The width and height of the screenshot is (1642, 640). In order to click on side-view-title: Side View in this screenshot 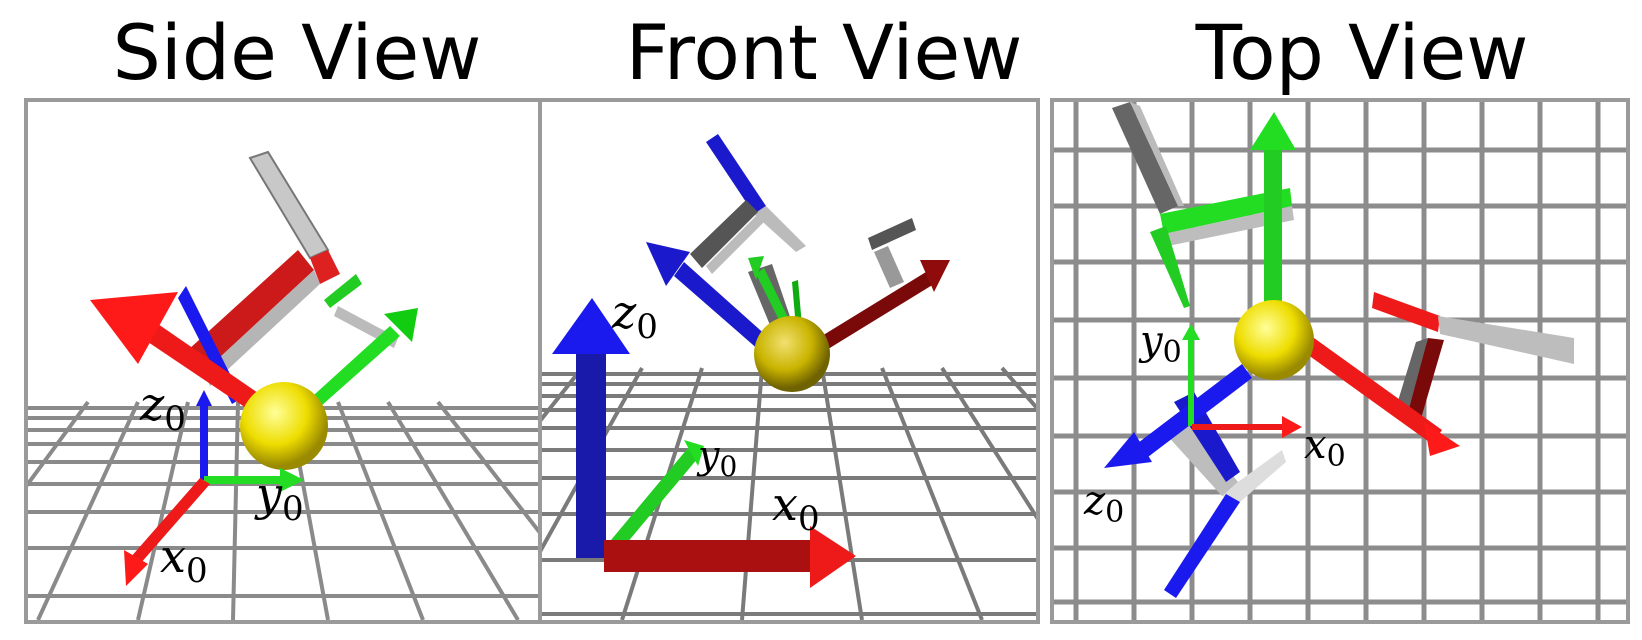, I will do `click(297, 52)`.